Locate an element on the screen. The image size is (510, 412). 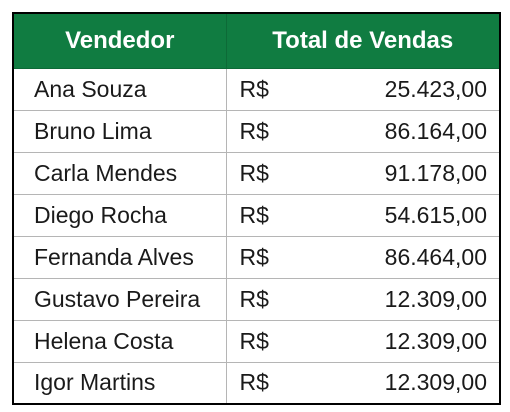
table-row: Igor Martins R$ 12.309,00 is located at coordinates (256, 383).